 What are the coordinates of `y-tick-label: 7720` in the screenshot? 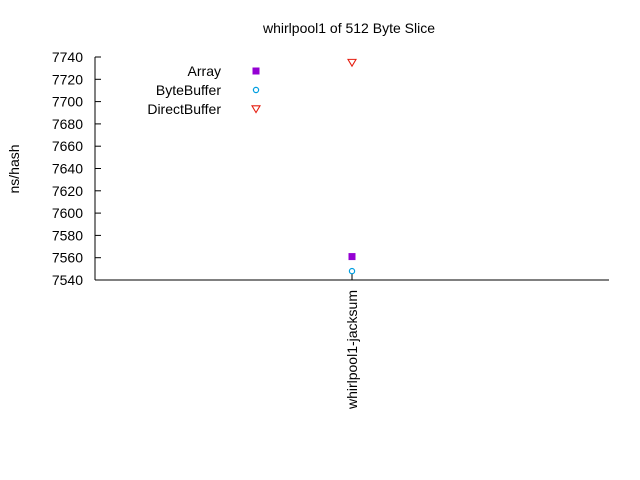 It's located at (67, 79).